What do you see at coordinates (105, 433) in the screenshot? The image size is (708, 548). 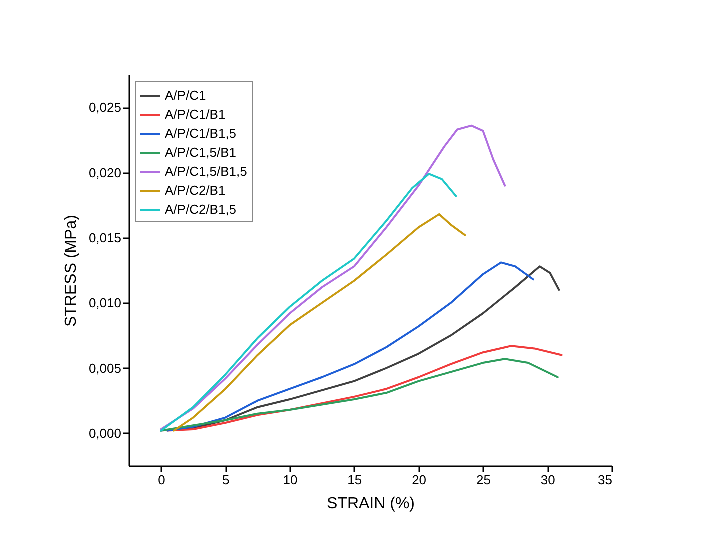 I see `y-tick-label: 0,000` at bounding box center [105, 433].